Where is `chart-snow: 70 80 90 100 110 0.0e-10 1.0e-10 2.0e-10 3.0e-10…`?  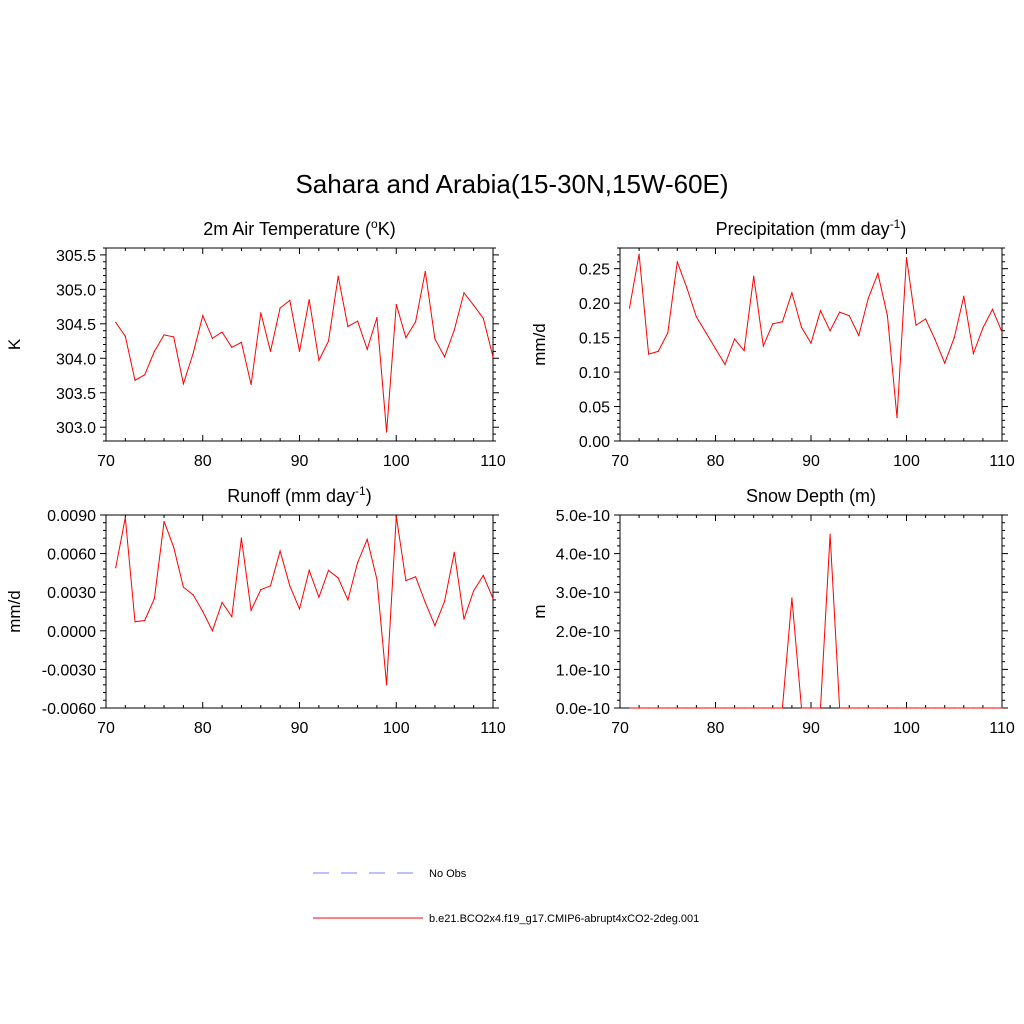
chart-snow: 70 80 90 100 110 0.0e-10 1.0e-10 2.0e-10 3.0e-10… is located at coordinates (772, 611).